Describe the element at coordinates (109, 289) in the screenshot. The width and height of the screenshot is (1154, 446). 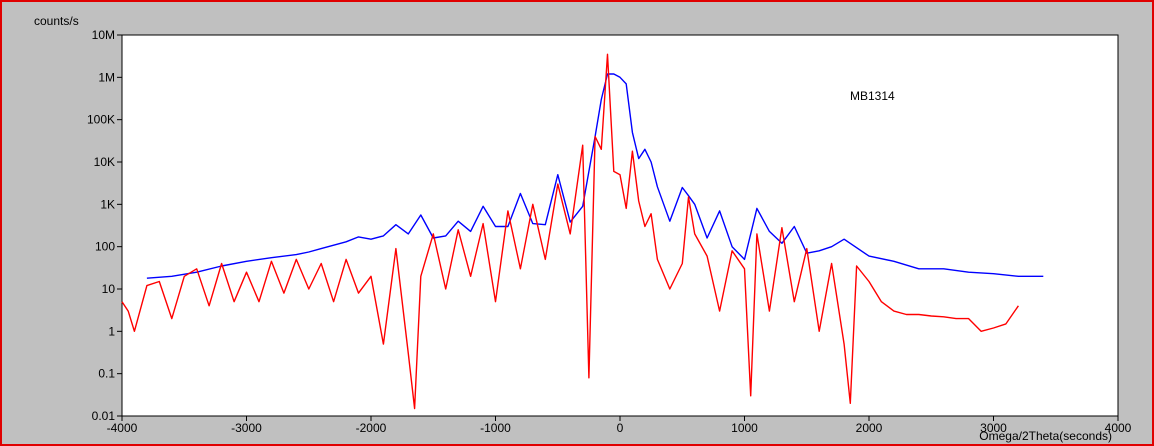
I see `y-tick-label: 10` at that location.